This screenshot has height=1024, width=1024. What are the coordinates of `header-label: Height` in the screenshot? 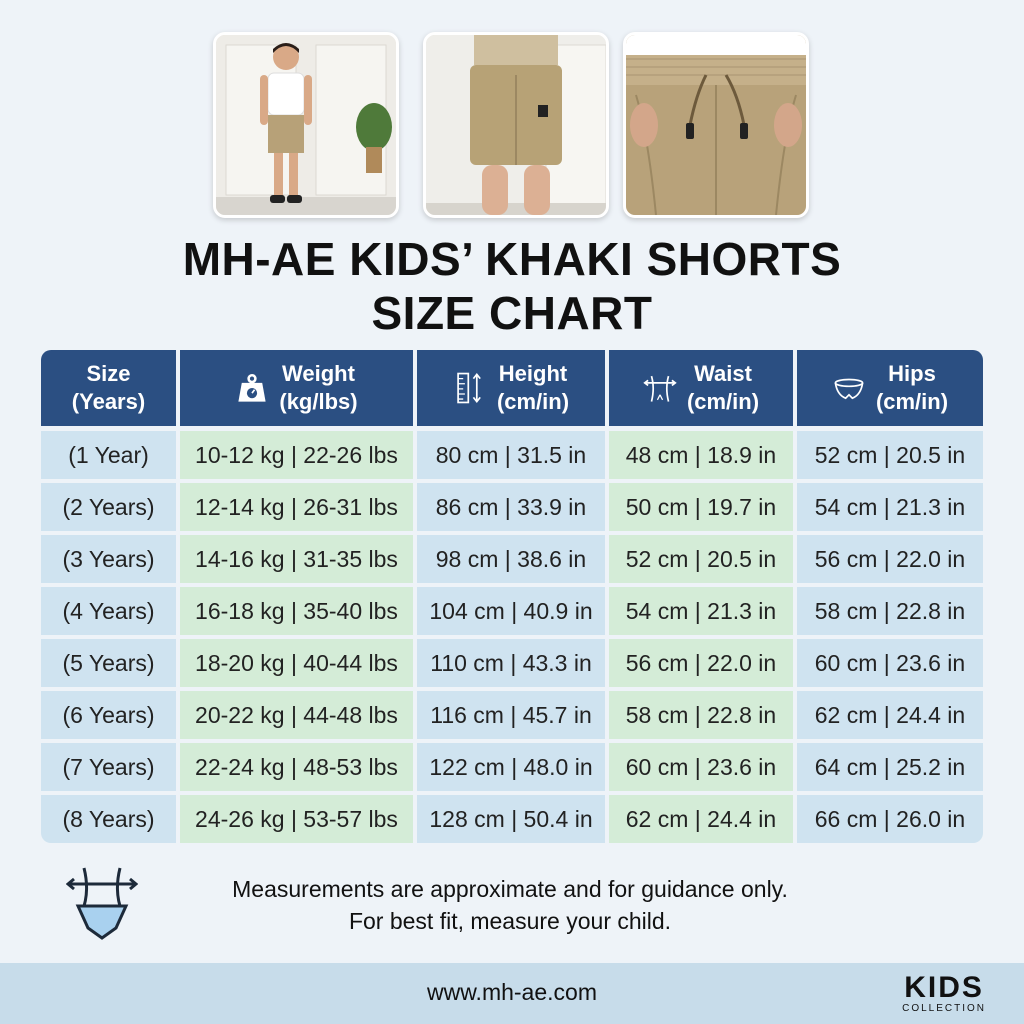 It's located at (533, 373).